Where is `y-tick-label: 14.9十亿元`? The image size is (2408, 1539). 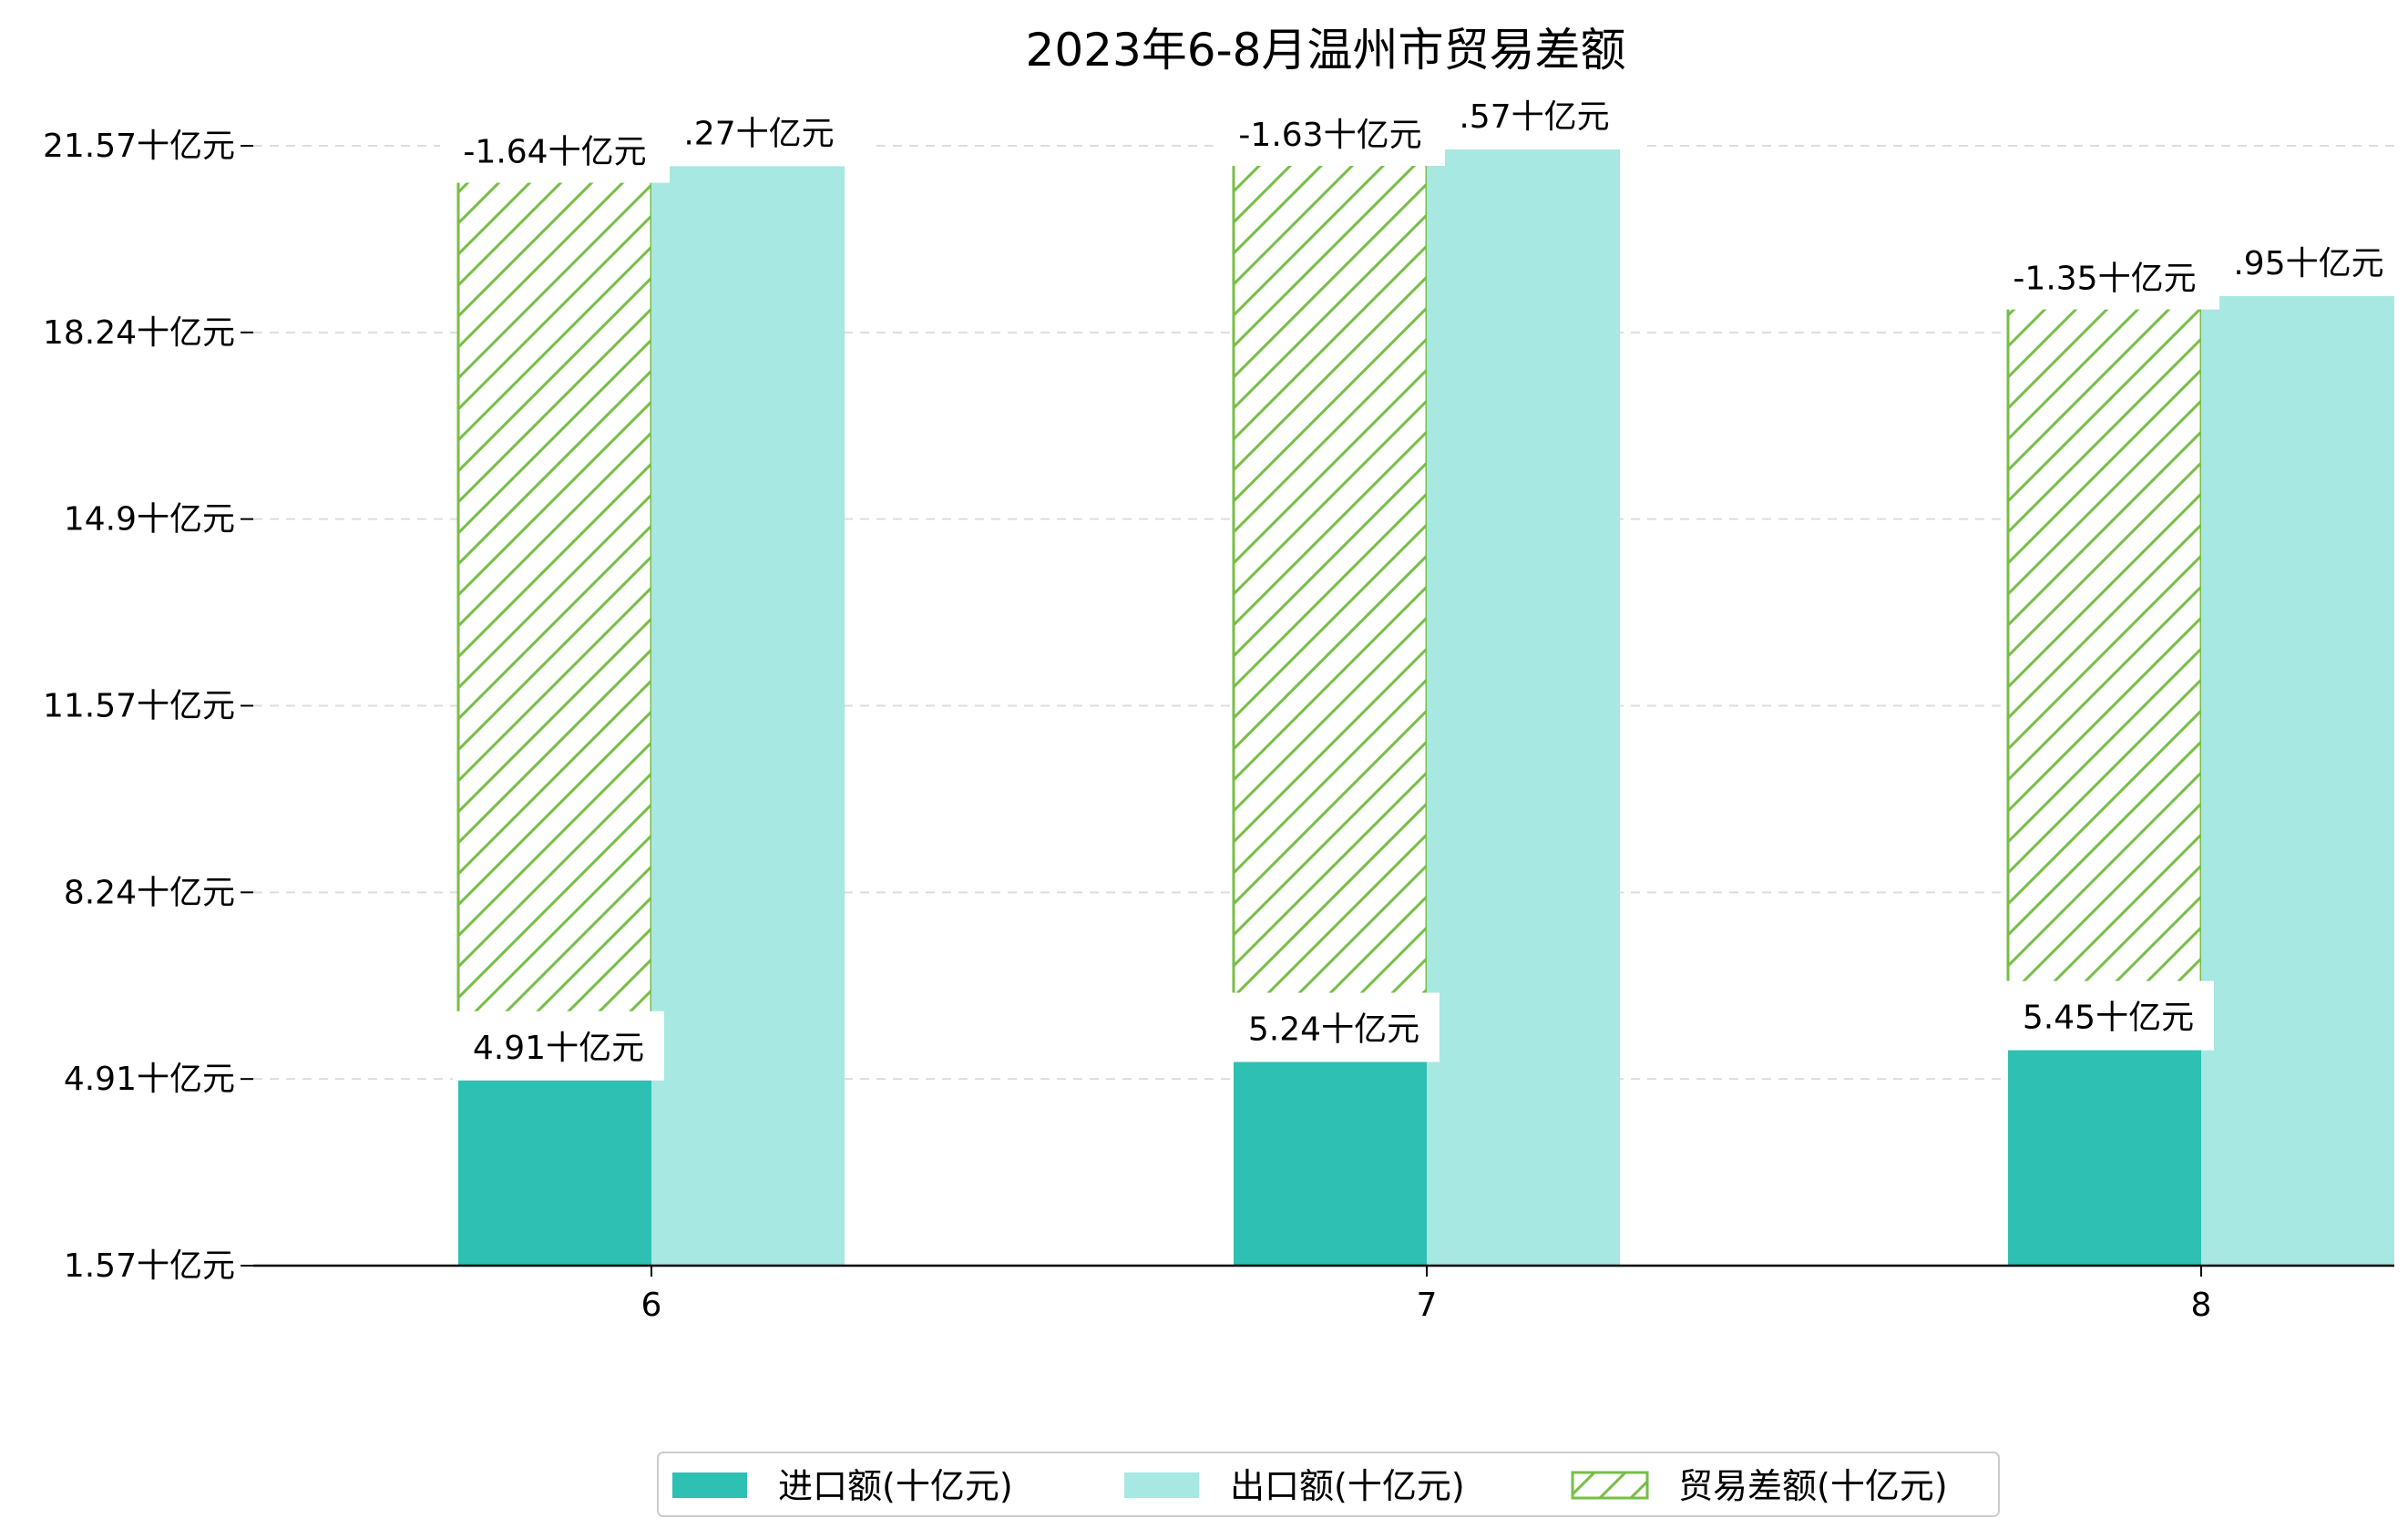 y-tick-label: 14.9十亿元 is located at coordinates (149, 520).